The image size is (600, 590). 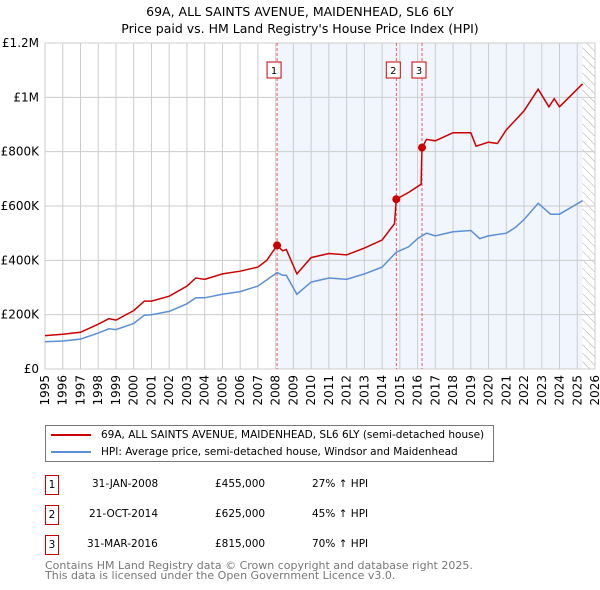 What do you see at coordinates (116, 390) in the screenshot?
I see `x-tick-label: 1999` at bounding box center [116, 390].